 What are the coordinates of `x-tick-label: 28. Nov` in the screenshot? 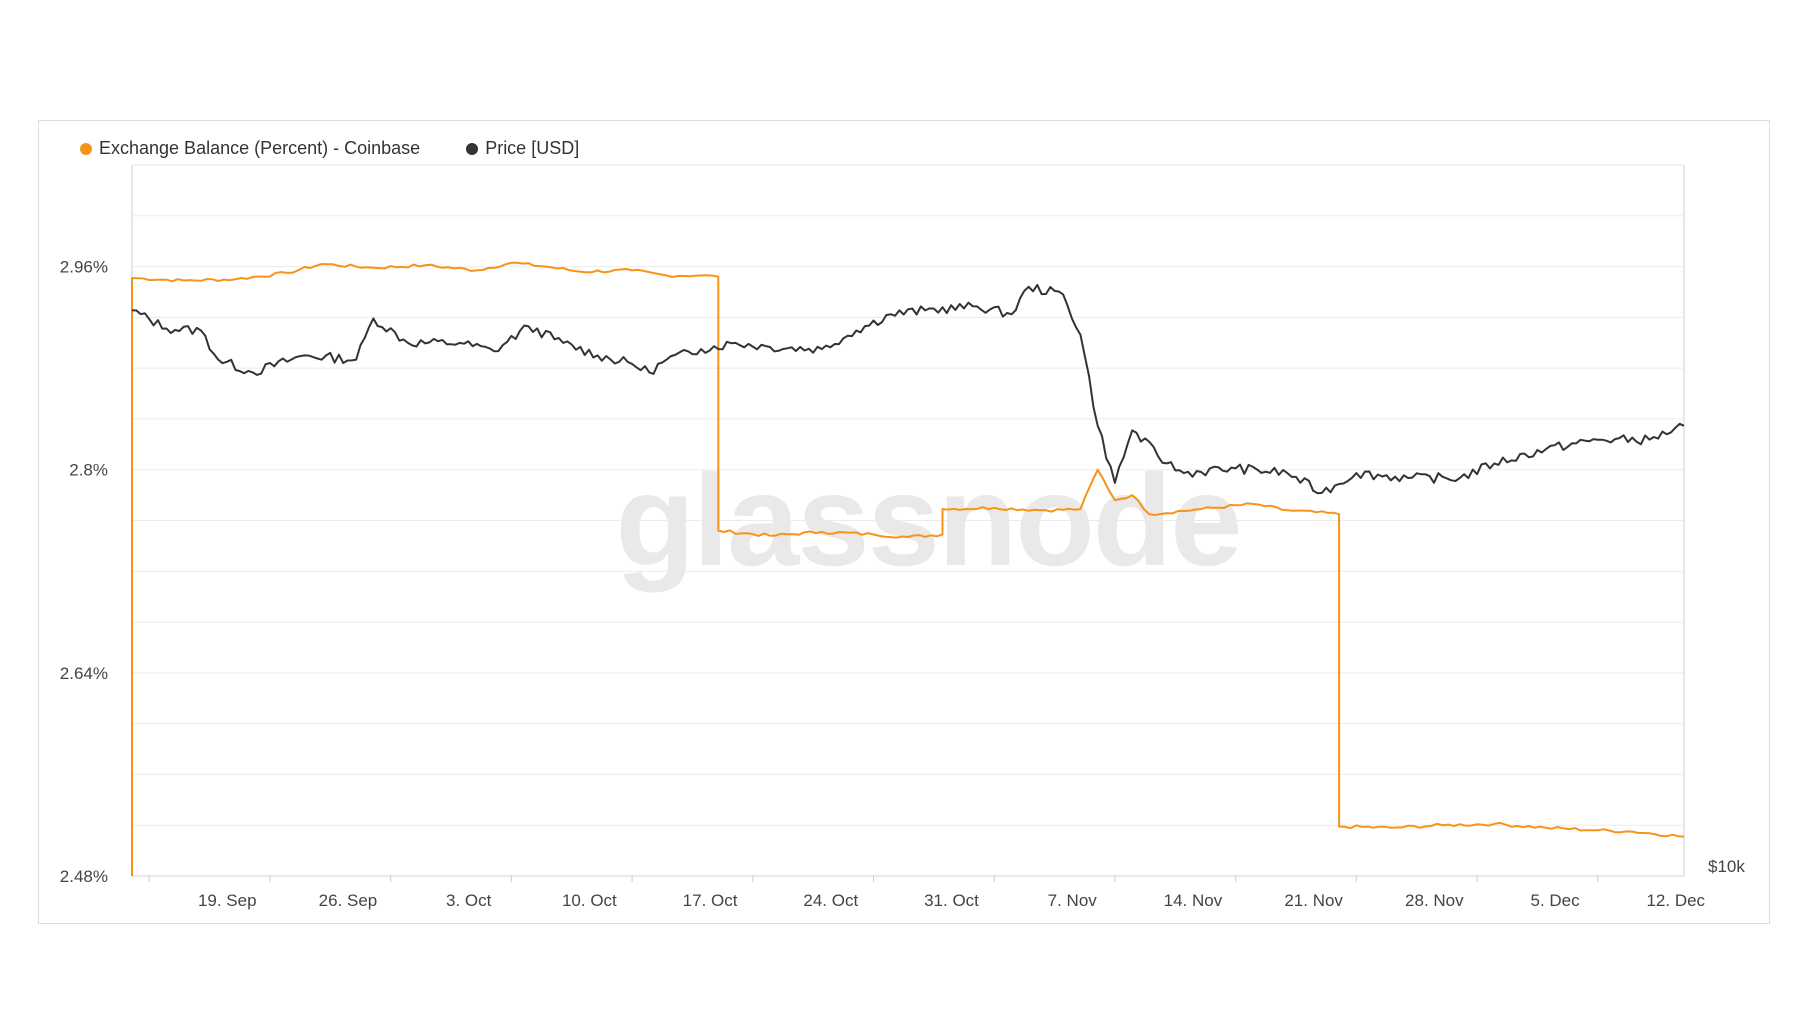 It's located at (1434, 900).